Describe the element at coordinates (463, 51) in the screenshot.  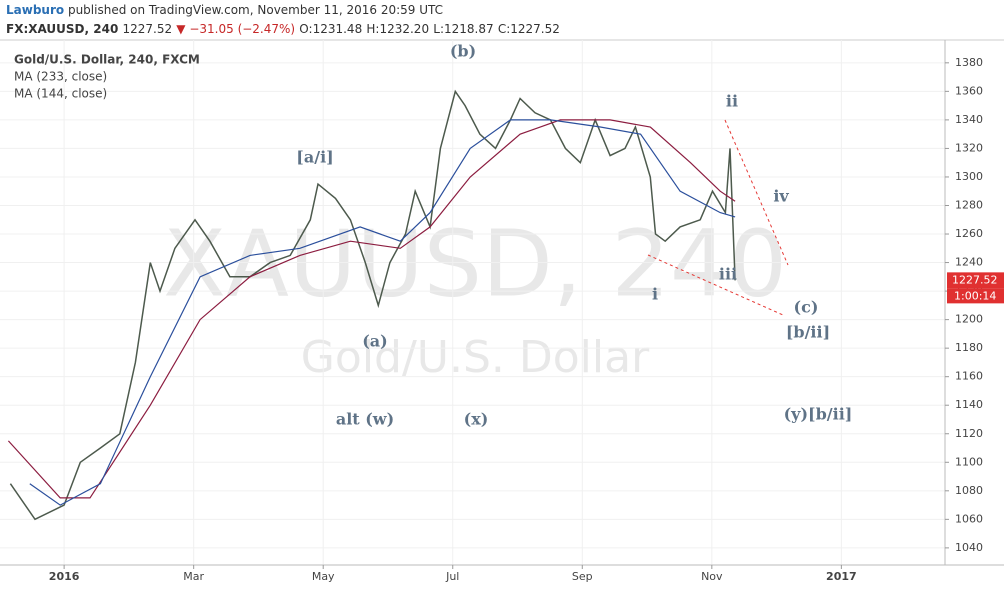
I see `wave-label: (b)` at that location.